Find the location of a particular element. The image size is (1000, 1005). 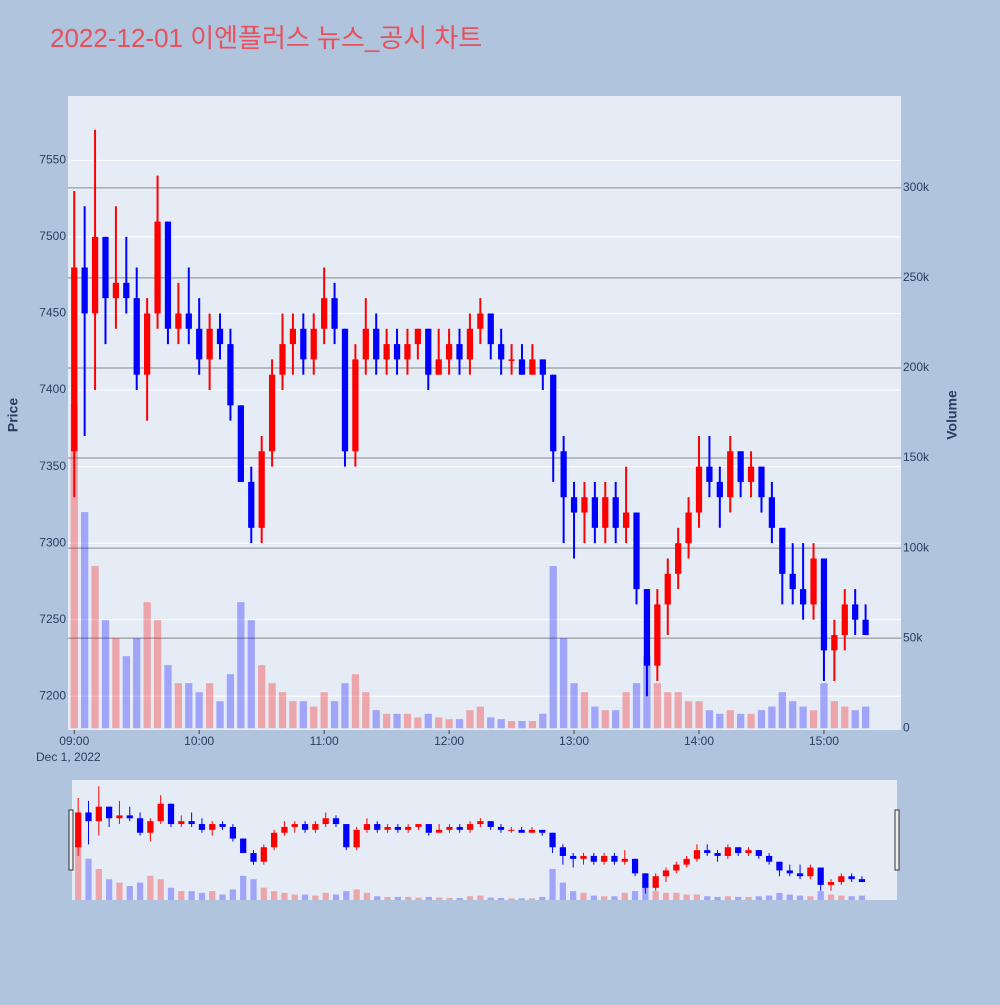

range-slider is located at coordinates (484, 840).